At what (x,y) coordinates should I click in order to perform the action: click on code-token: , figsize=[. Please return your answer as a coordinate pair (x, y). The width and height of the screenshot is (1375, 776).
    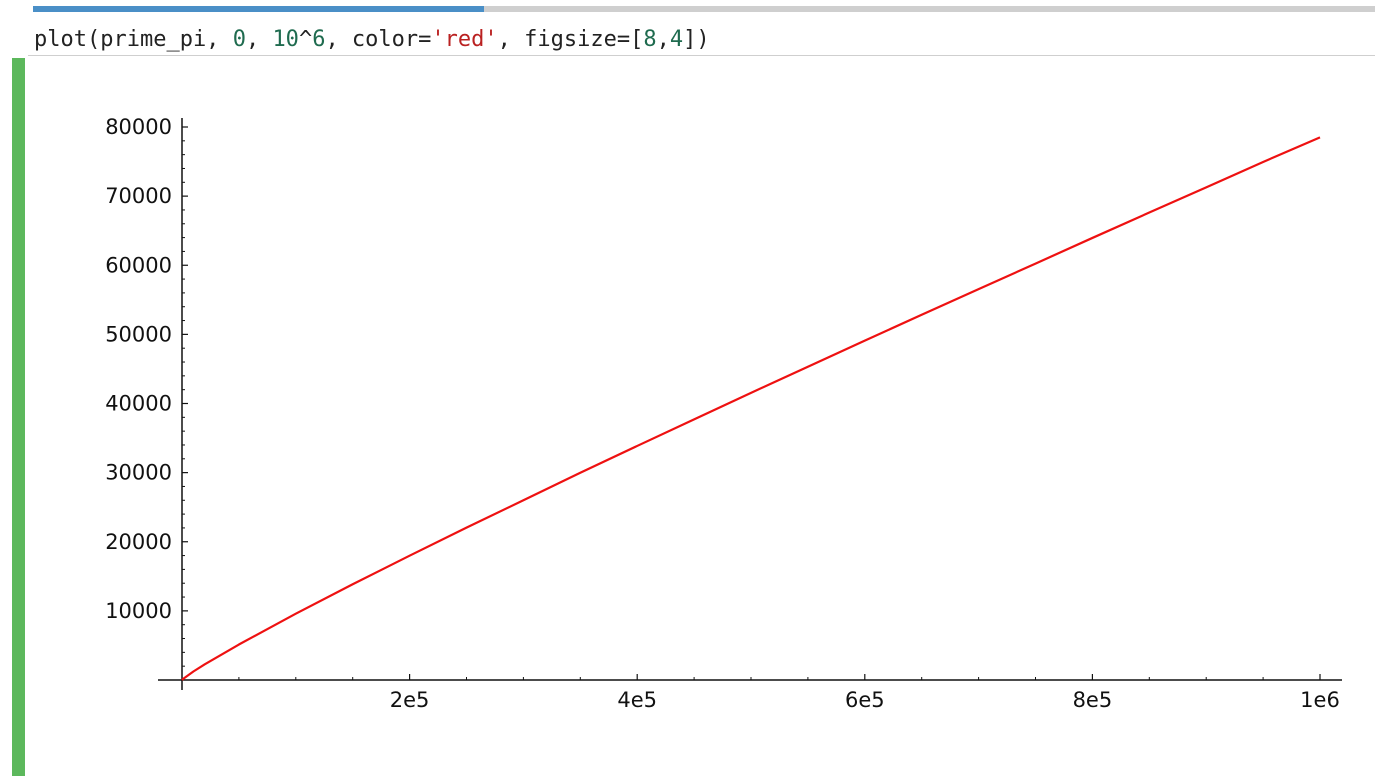
    Looking at the image, I should click on (570, 39).